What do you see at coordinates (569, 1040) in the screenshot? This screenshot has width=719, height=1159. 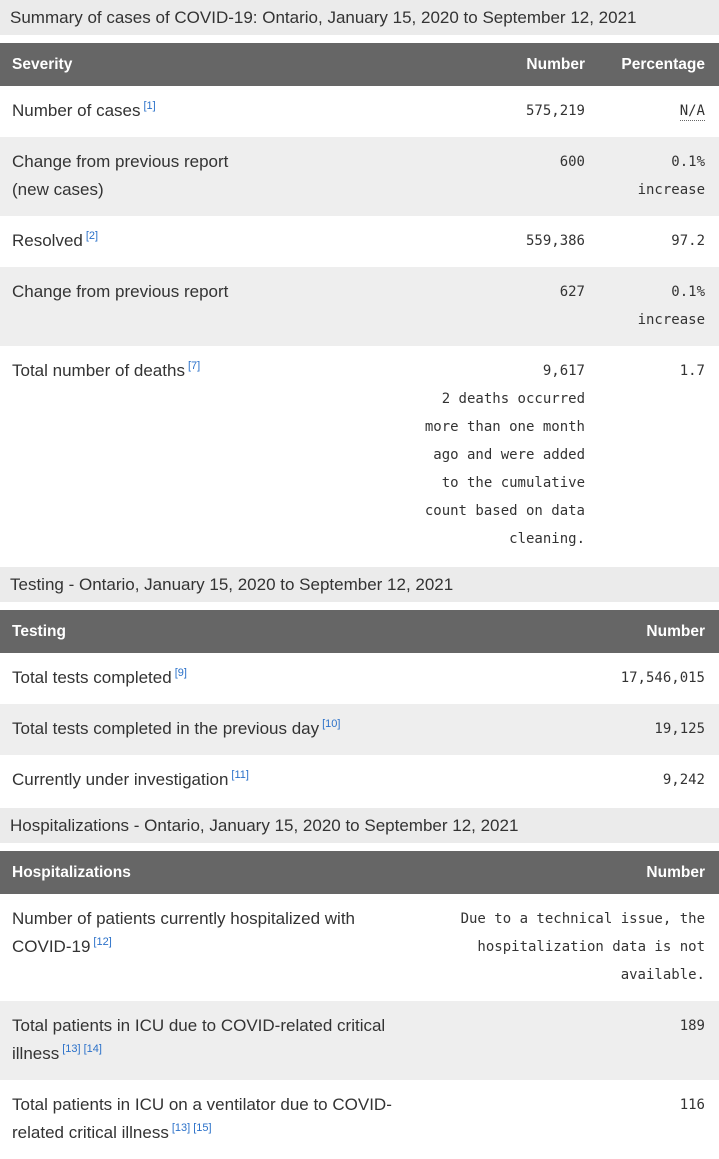 I see `row-number-cell: 189` at bounding box center [569, 1040].